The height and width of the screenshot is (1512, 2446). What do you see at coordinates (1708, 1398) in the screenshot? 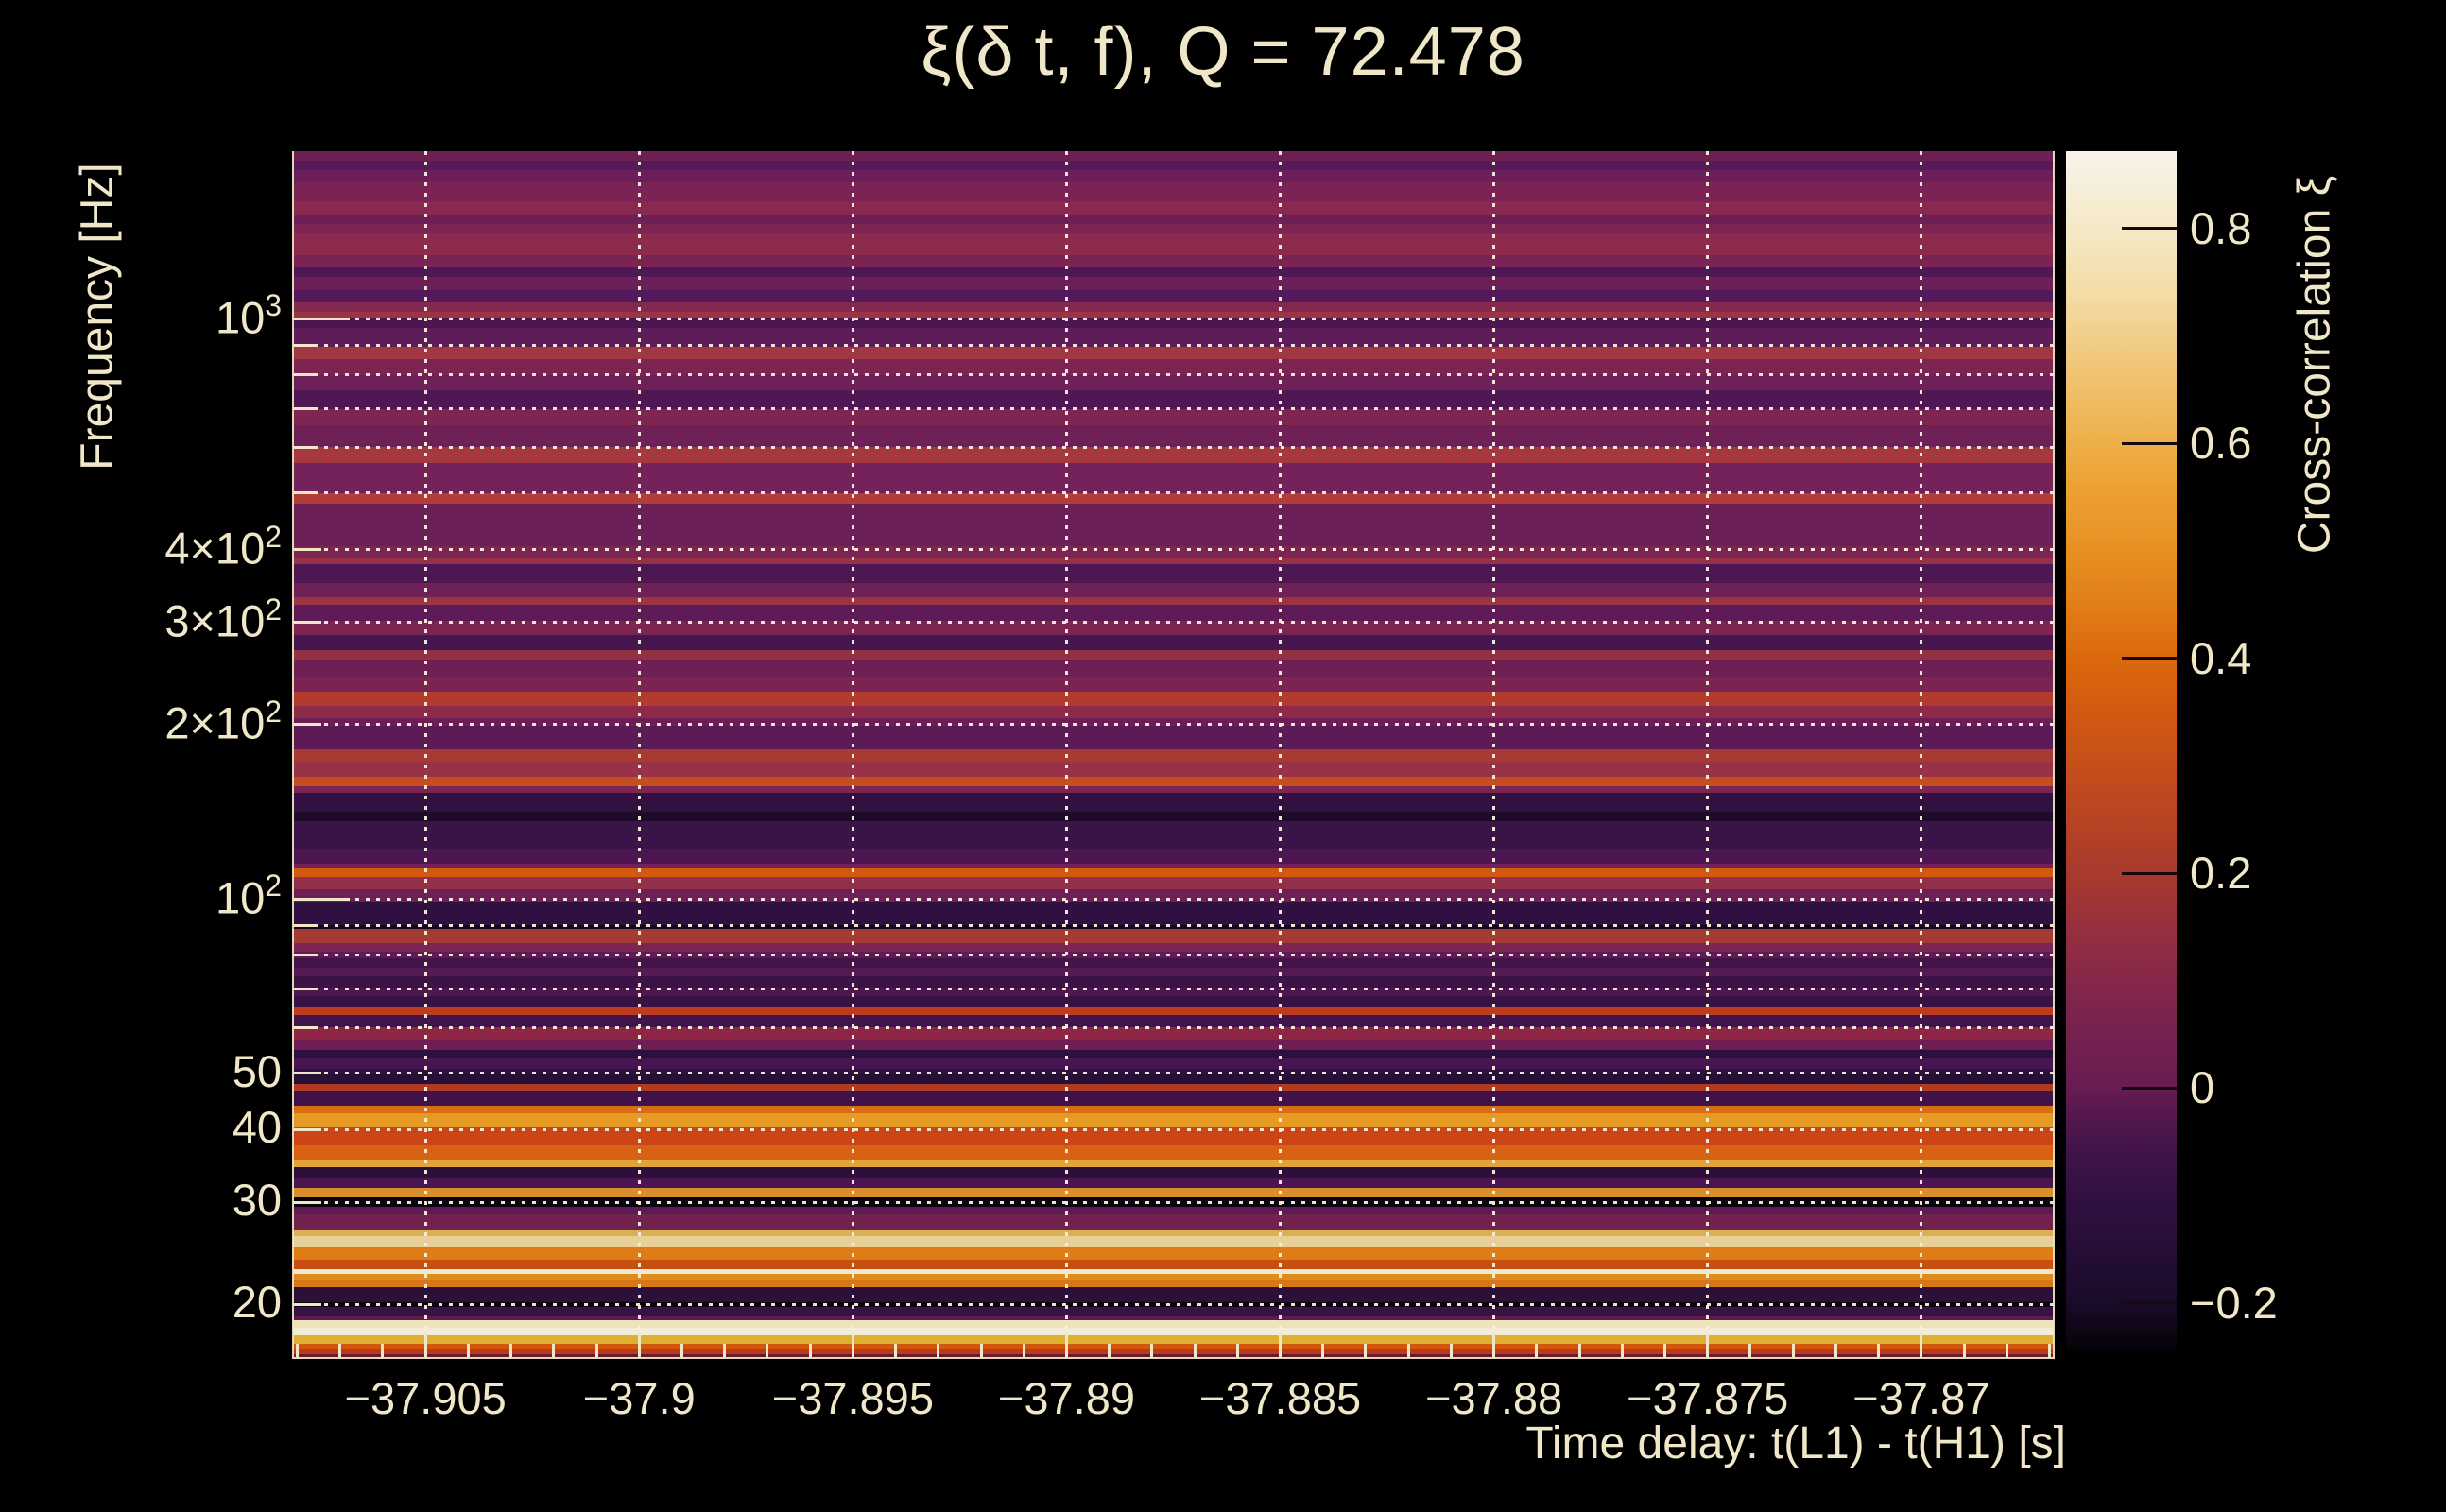
I see `x-tick-label: −37.875` at bounding box center [1708, 1398].